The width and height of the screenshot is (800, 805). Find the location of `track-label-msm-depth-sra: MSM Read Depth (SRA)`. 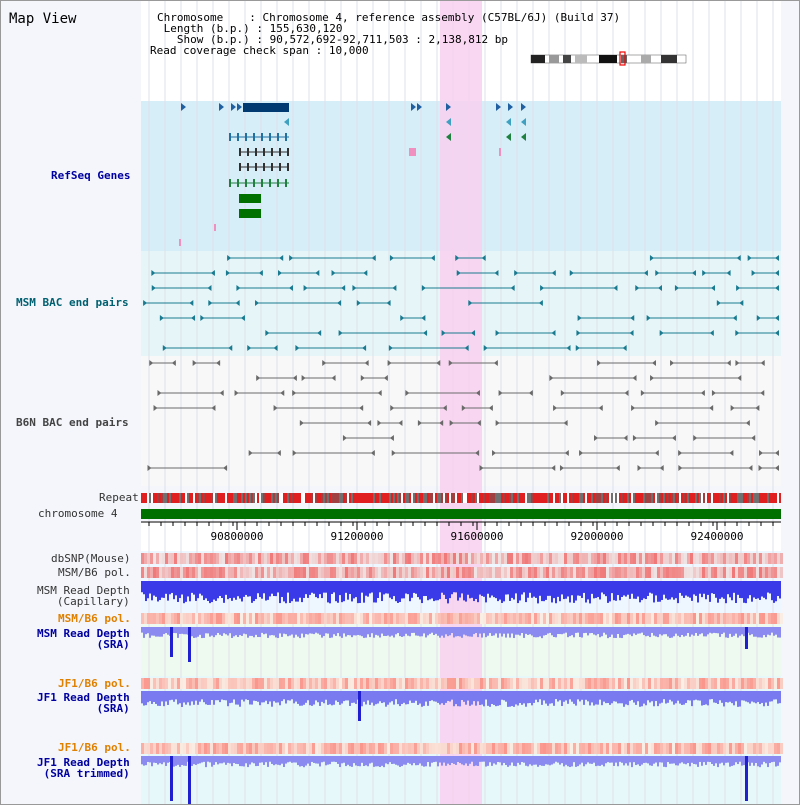

track-label-msm-depth-sra: MSM Read Depth (SRA) is located at coordinates (83, 639).